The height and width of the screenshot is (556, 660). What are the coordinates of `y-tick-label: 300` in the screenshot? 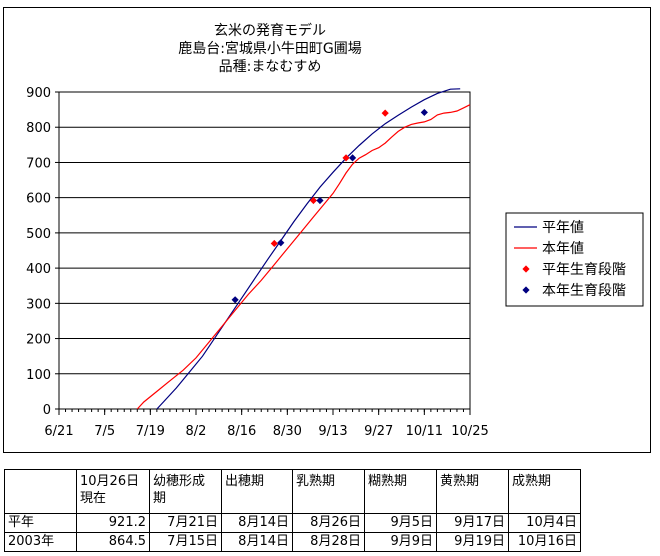 It's located at (38, 304).